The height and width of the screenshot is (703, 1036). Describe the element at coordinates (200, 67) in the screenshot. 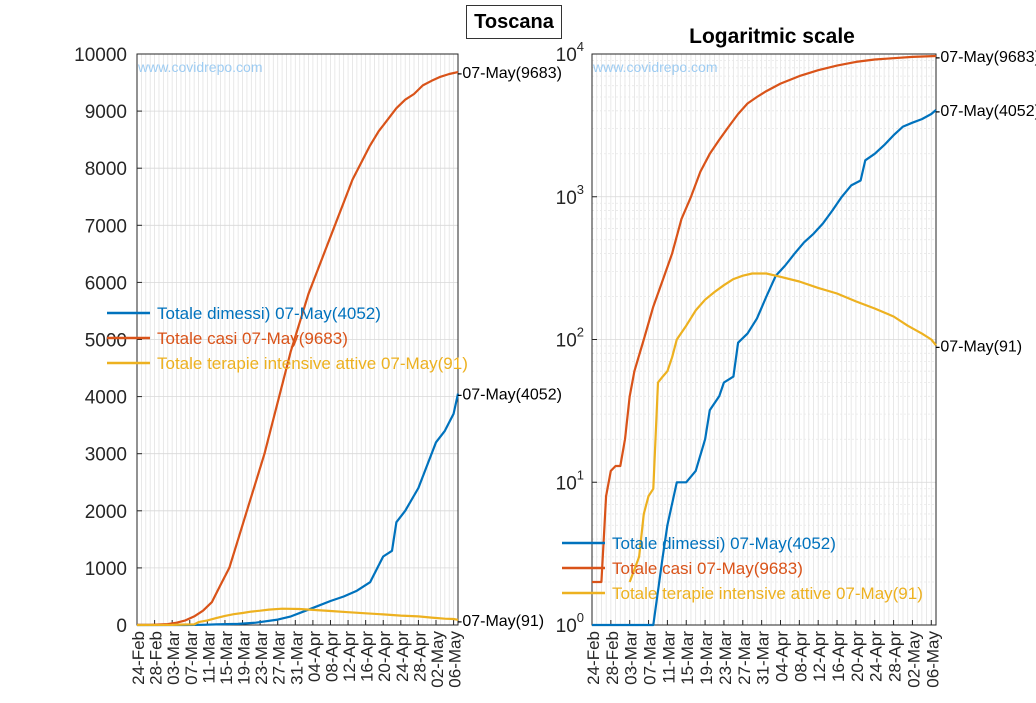

I see `linear-watermark: www.covidrepo.com` at that location.